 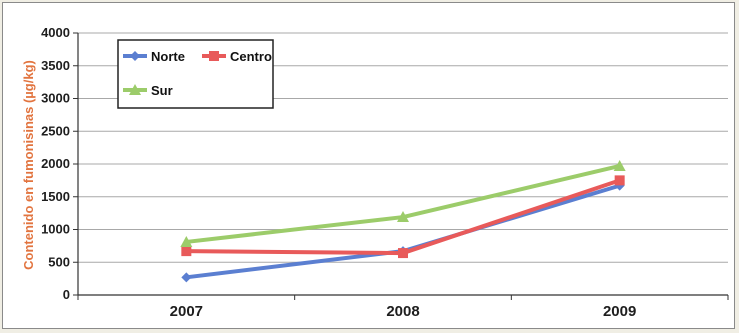 I want to click on x-tick-label: 2007, so click(x=186, y=311).